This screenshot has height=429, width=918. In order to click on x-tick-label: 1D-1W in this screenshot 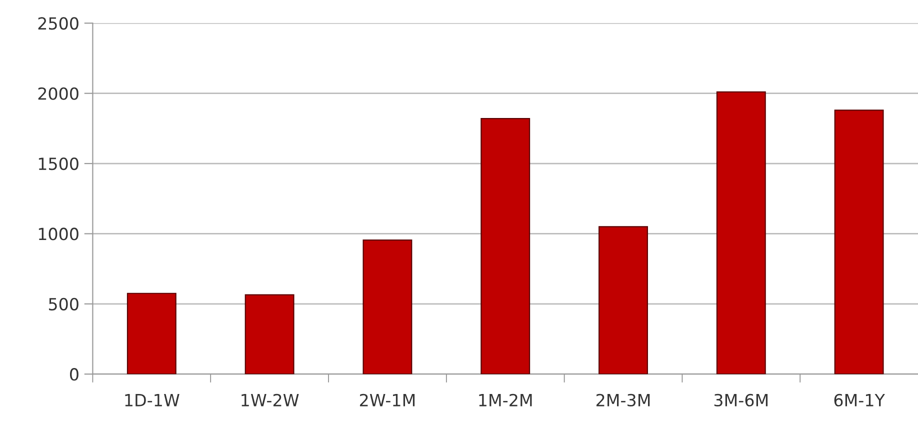, I will do `click(152, 400)`.